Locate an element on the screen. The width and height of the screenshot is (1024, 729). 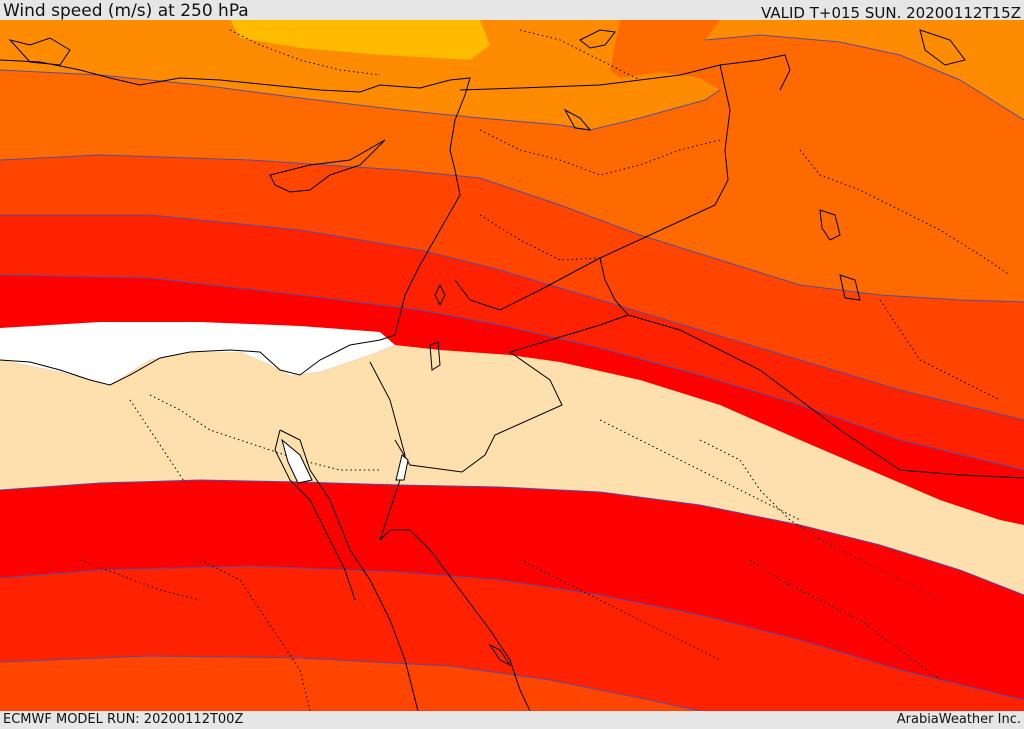
band-orange-light is located at coordinates (360, 75).